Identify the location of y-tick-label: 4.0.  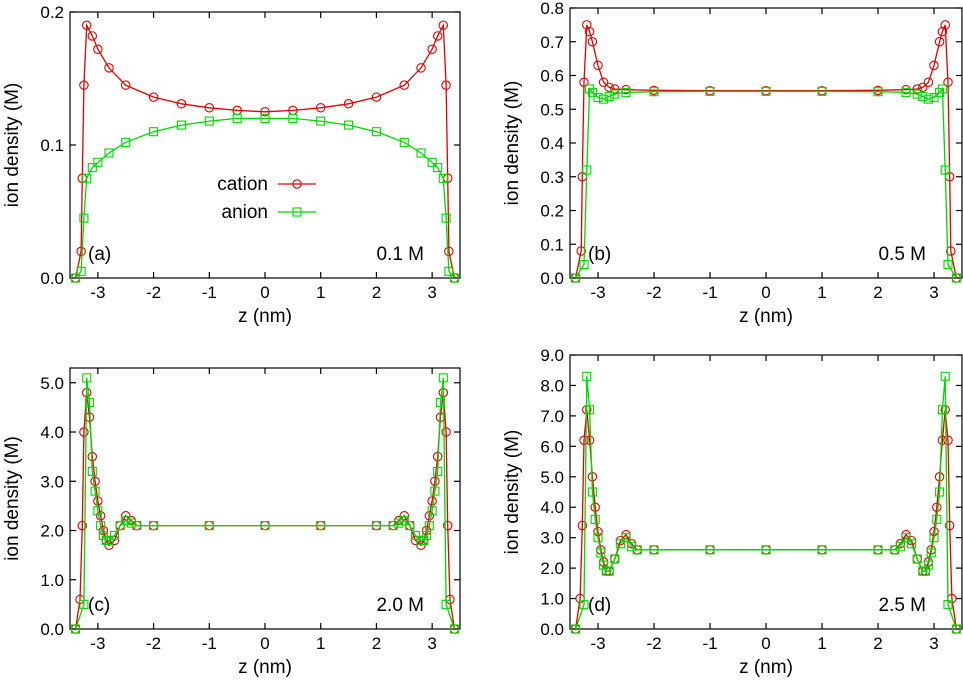
(52, 432).